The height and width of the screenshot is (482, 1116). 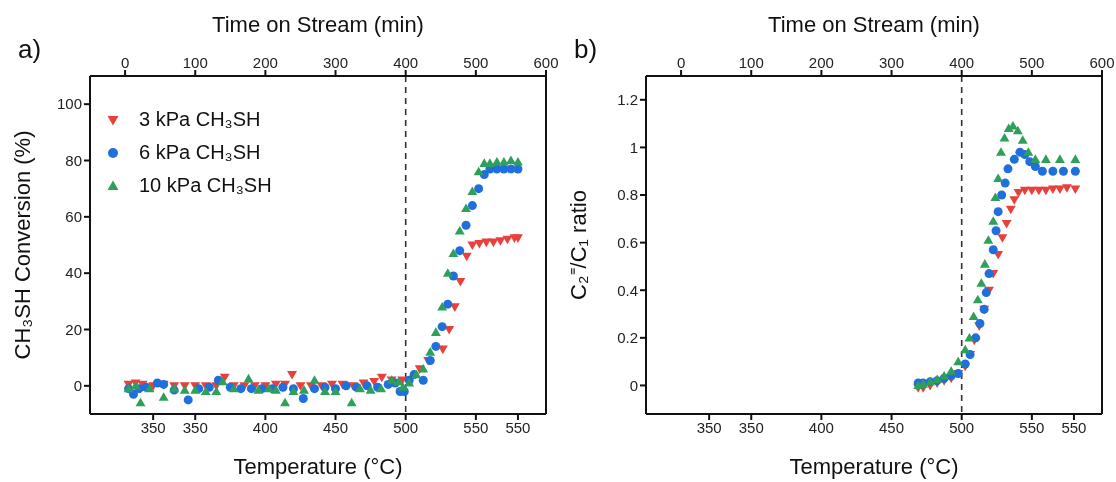 I want to click on y-tick-label: 0.4, so click(x=627, y=290).